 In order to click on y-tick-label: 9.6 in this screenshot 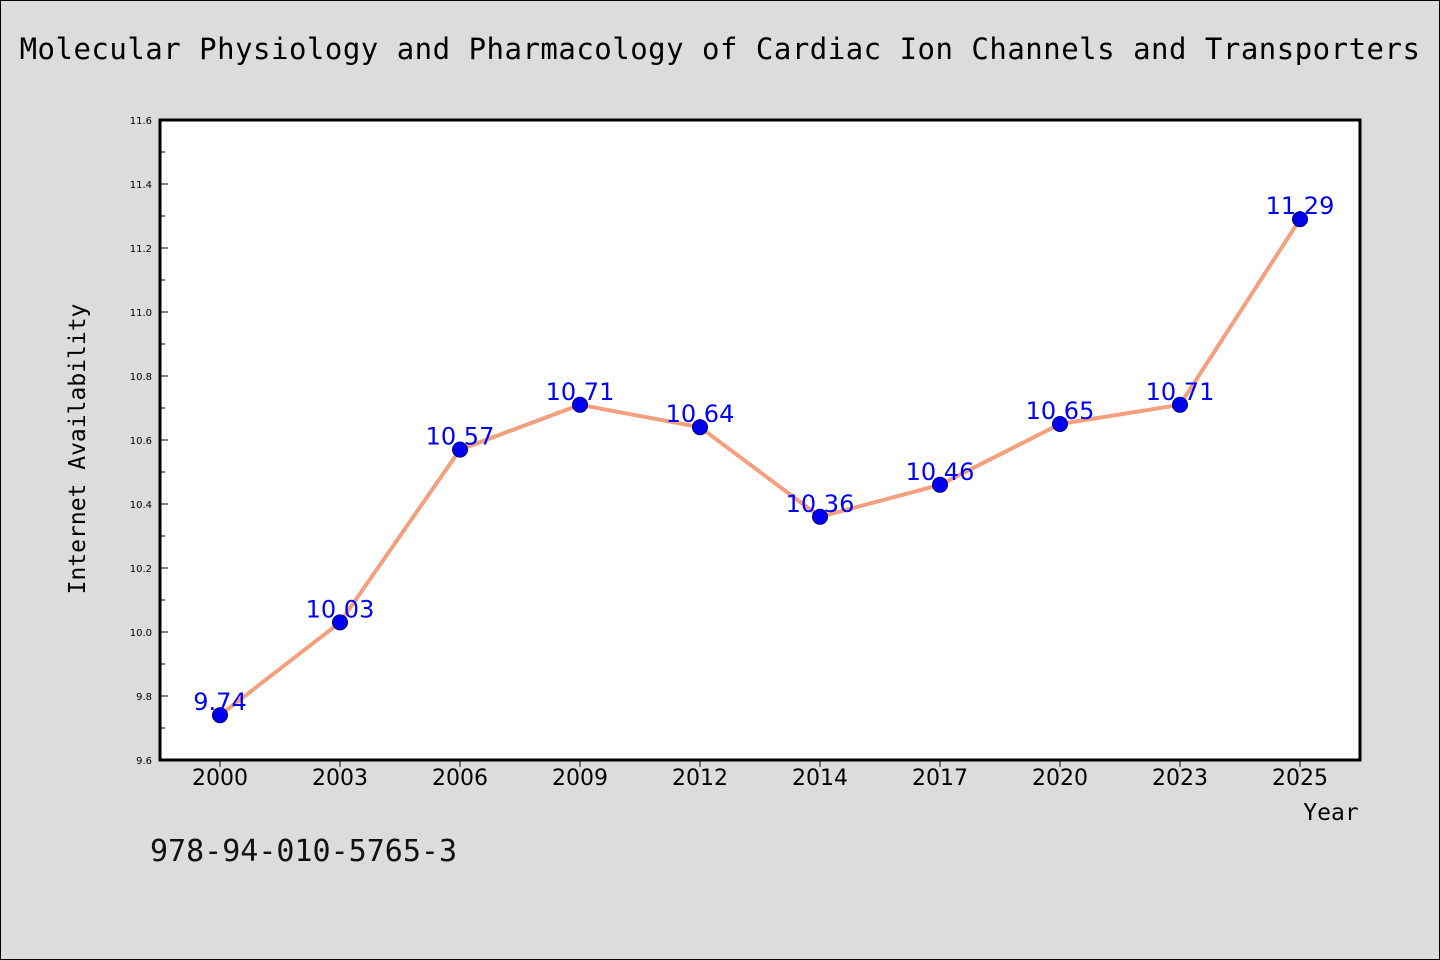, I will do `click(144, 761)`.